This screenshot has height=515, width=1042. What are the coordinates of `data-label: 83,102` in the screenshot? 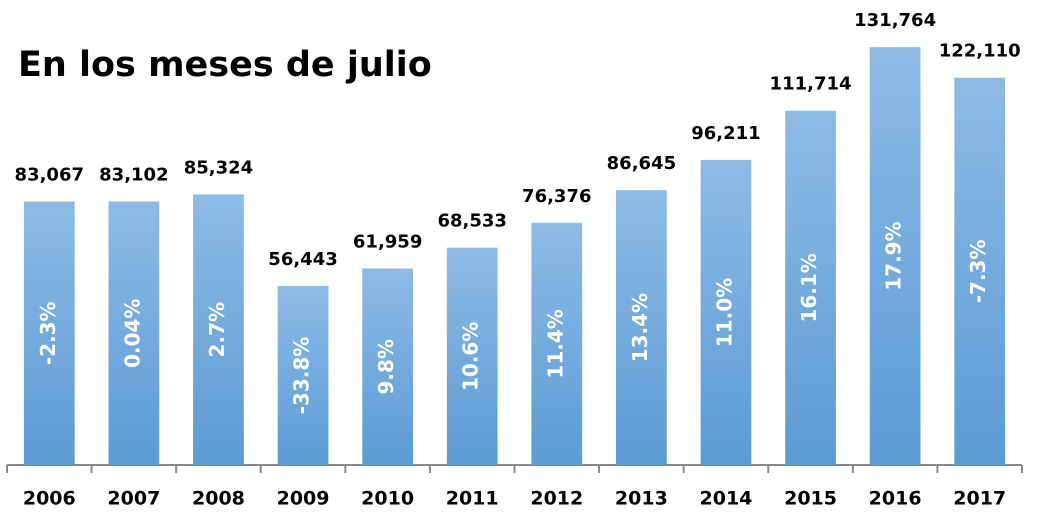 It's located at (133, 174).